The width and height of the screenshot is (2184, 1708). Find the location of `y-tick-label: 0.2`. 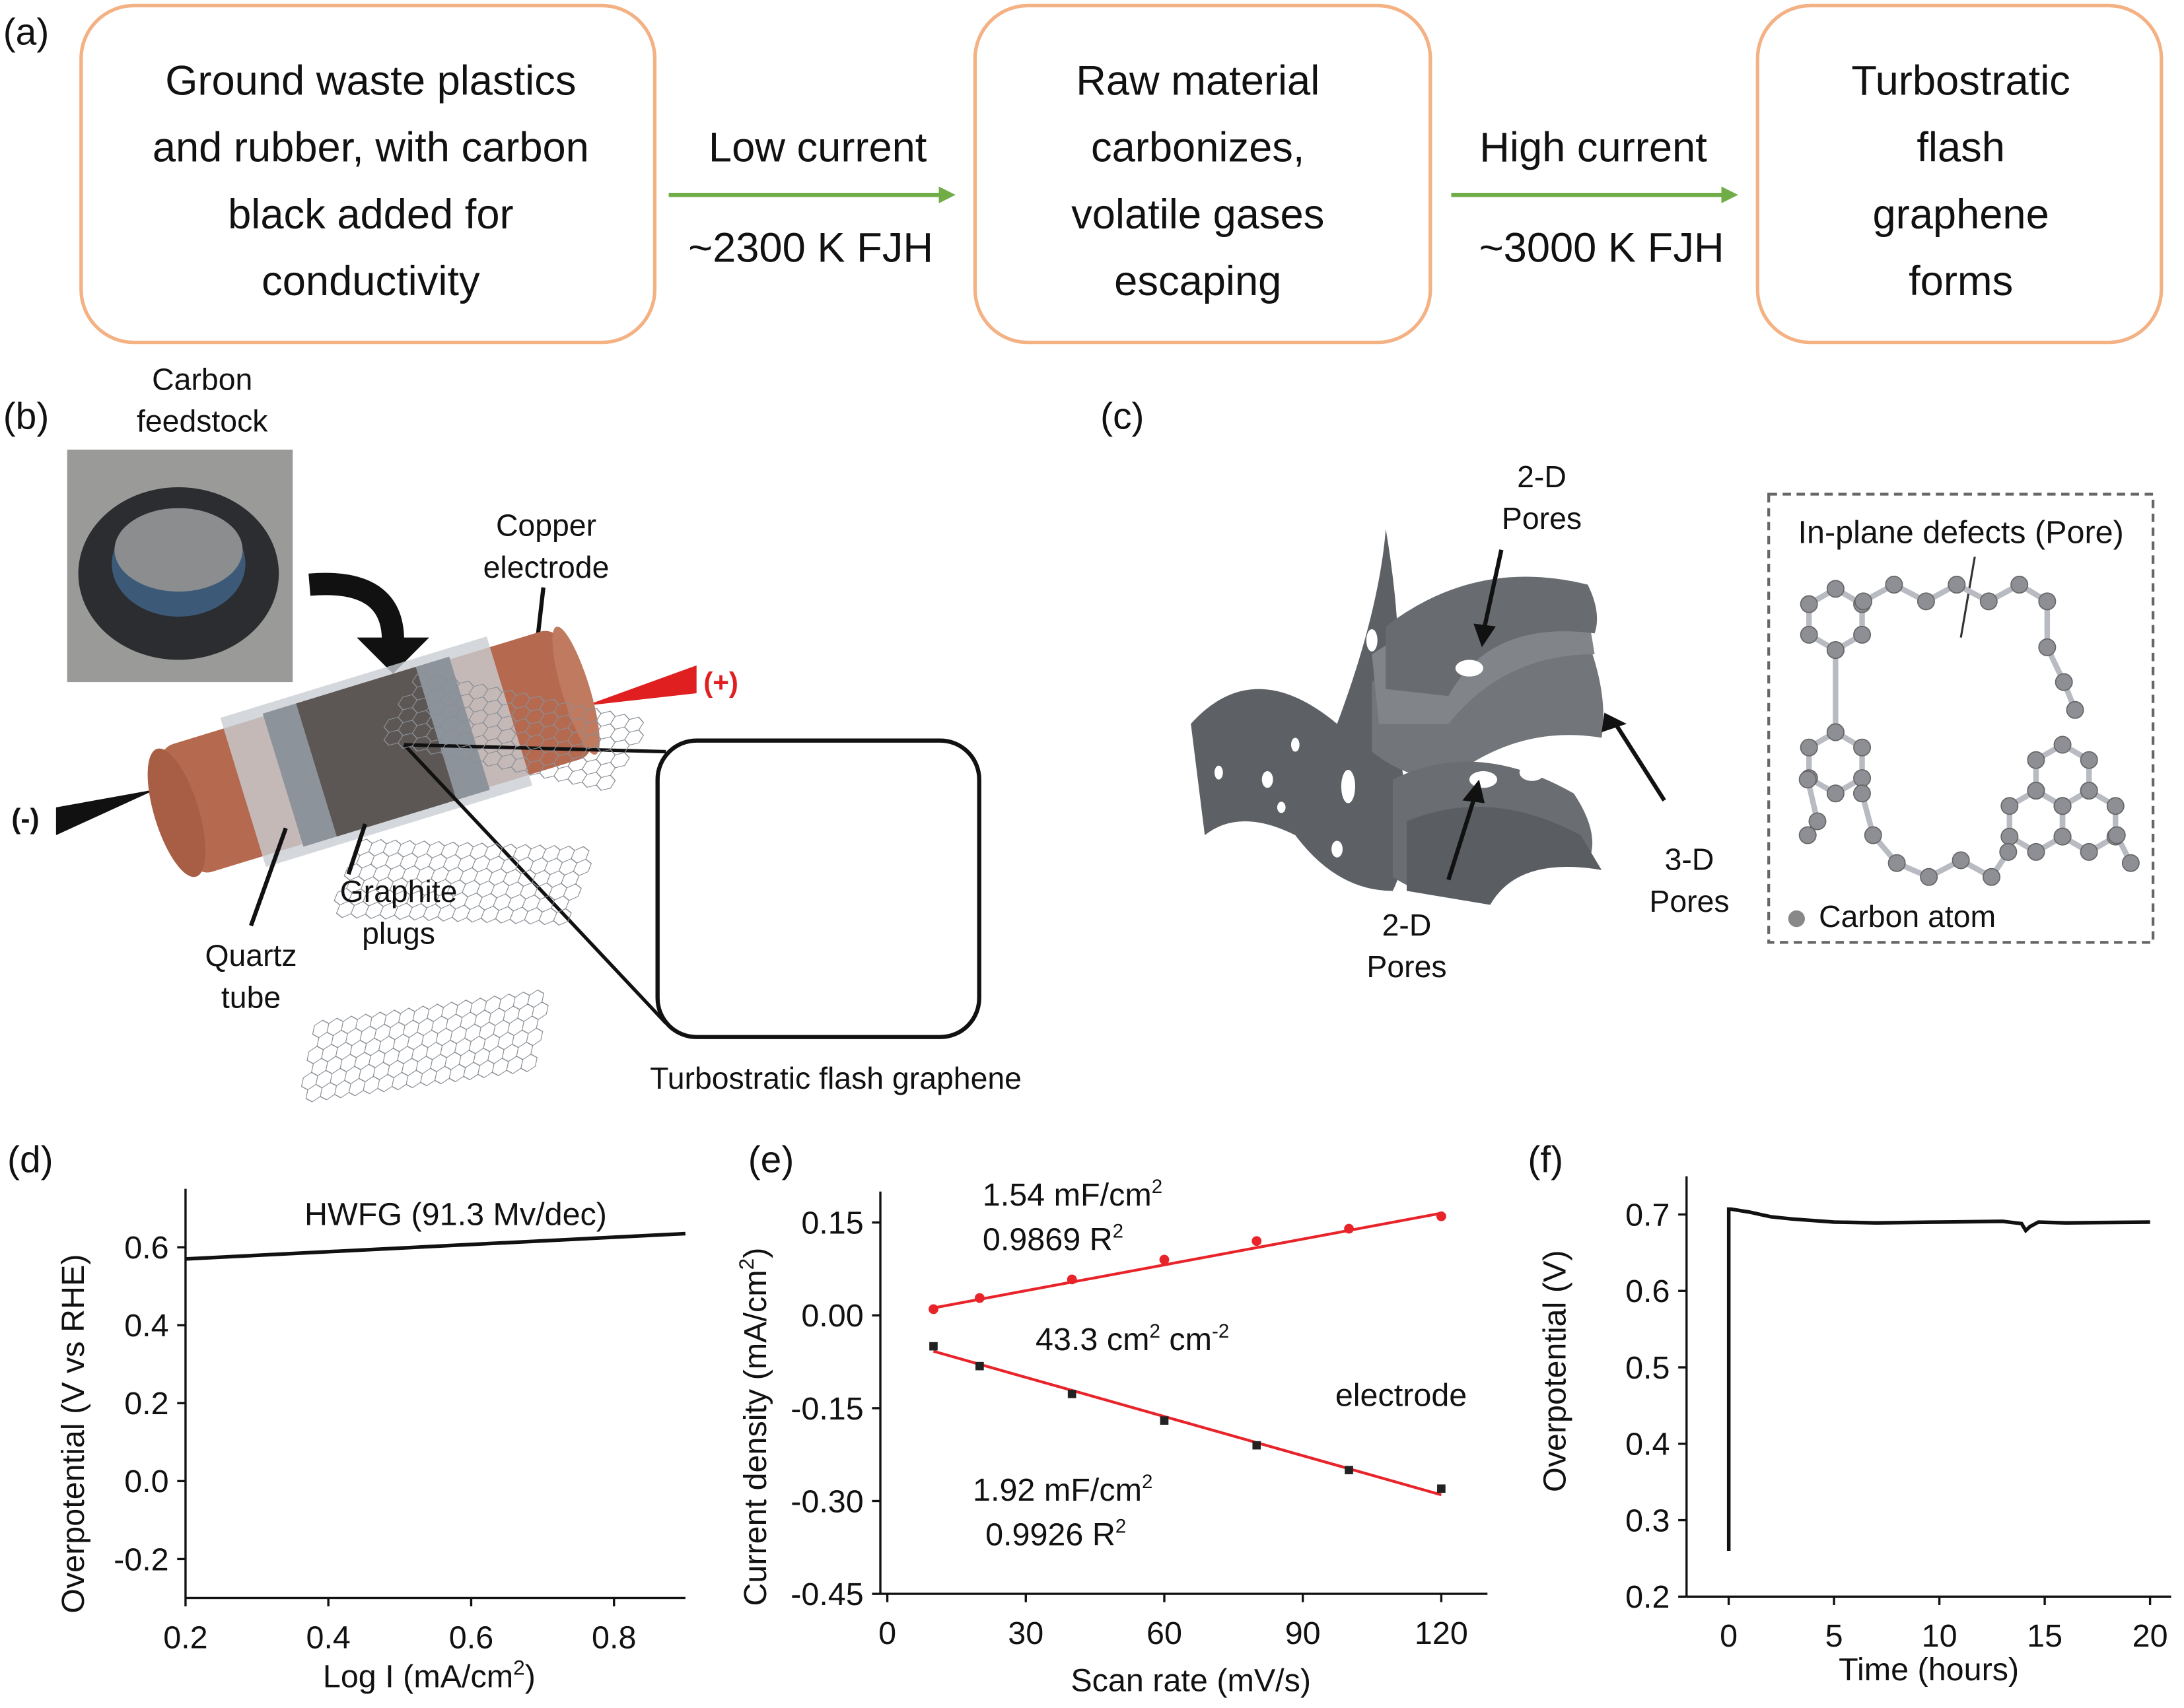

y-tick-label: 0.2 is located at coordinates (1647, 1597).